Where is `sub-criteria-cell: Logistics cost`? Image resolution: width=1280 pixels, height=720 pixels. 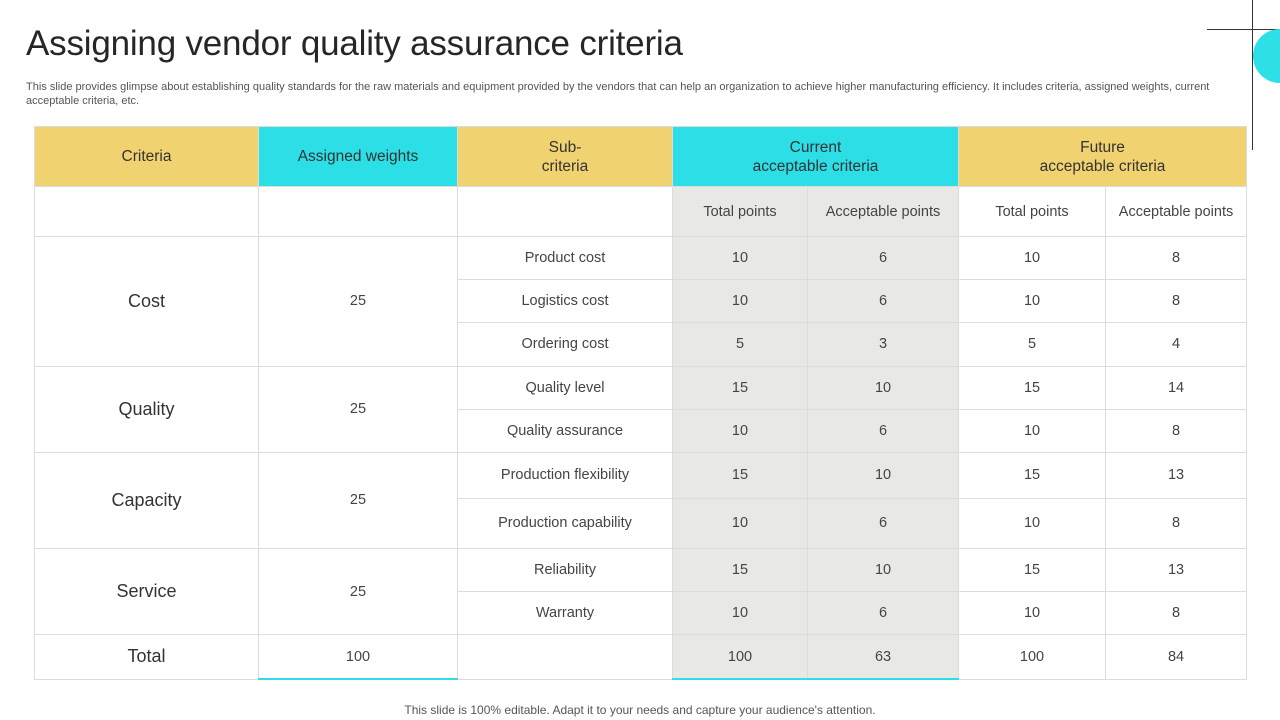
sub-criteria-cell: Logistics cost is located at coordinates (565, 301).